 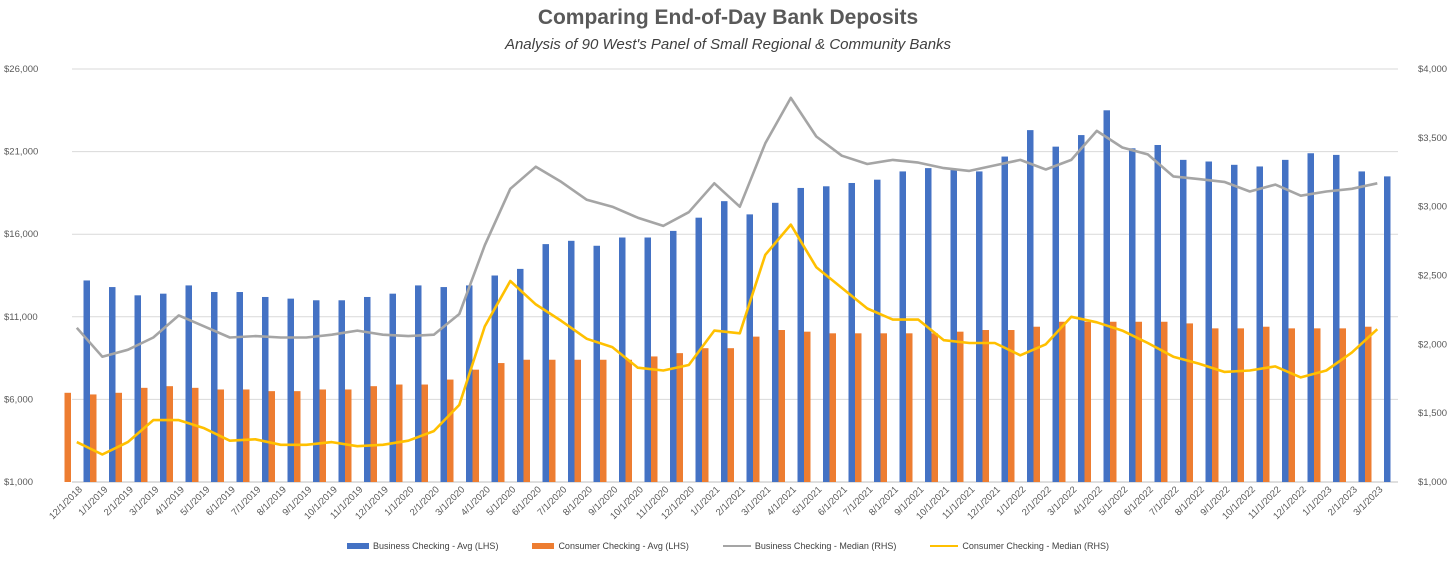 I want to click on right-tick-label: $2,500, so click(x=1432, y=276).